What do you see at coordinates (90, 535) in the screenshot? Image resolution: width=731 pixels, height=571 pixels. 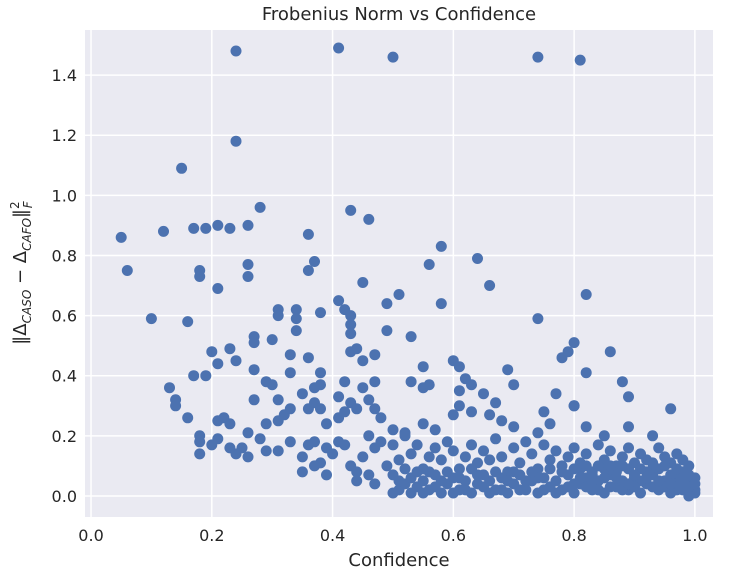 I see `x-tick-label: 0.0` at bounding box center [90, 535].